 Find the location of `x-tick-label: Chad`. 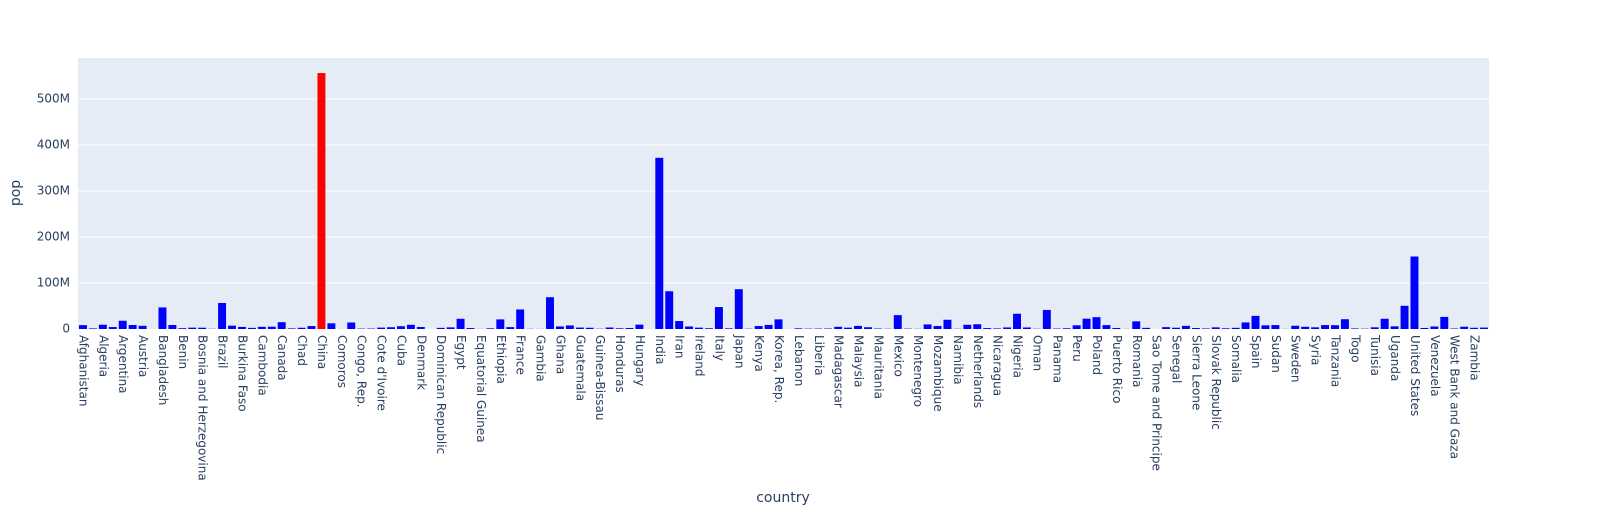

x-tick-label: Chad is located at coordinates (302, 350).